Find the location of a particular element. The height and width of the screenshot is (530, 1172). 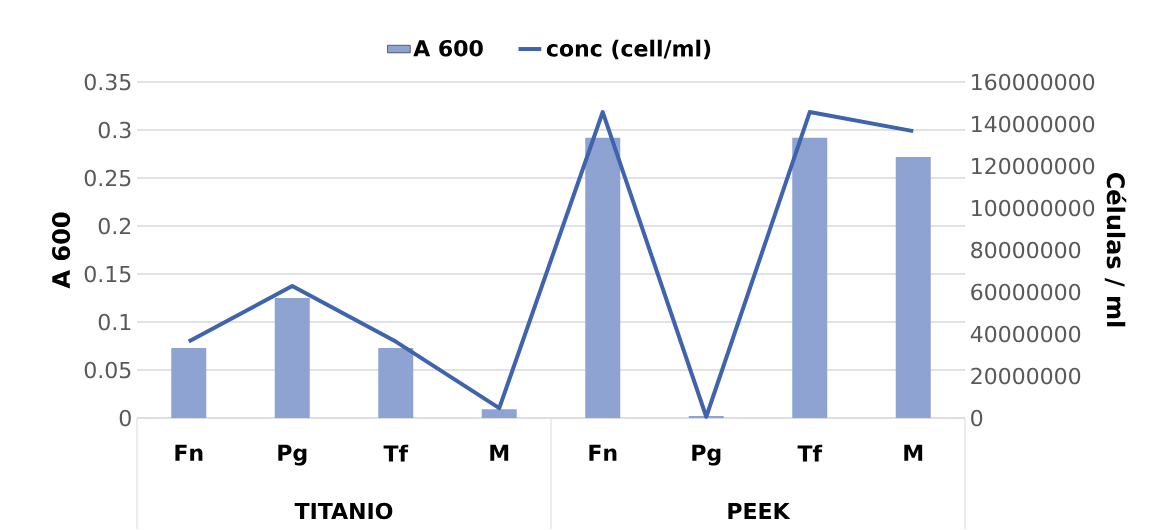

y2-tick-label: 60000000 is located at coordinates (1026, 292).